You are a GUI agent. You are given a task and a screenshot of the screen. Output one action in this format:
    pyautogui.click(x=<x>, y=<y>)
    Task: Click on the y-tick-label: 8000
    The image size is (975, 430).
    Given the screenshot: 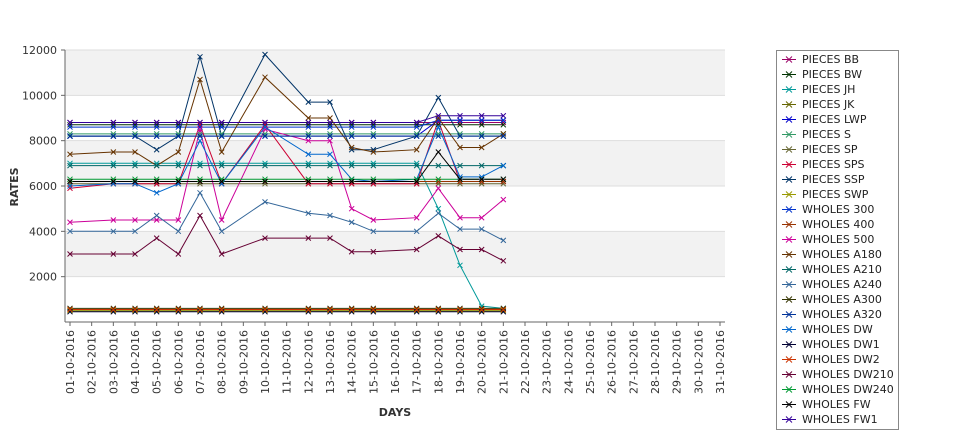 What is the action you would take?
    pyautogui.click(x=43, y=141)
    